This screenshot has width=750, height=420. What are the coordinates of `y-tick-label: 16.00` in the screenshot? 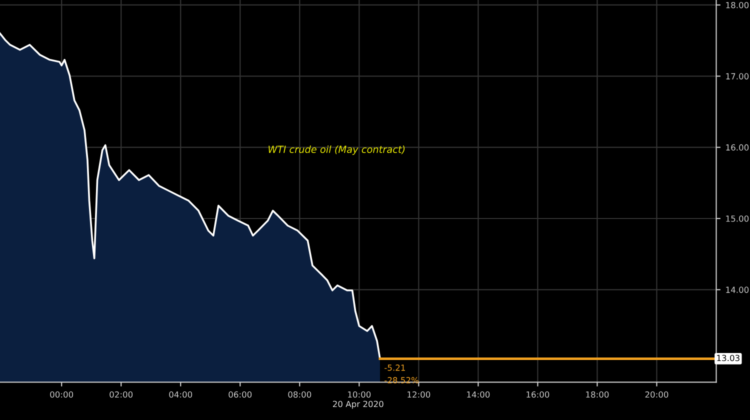 It's located at (737, 147).